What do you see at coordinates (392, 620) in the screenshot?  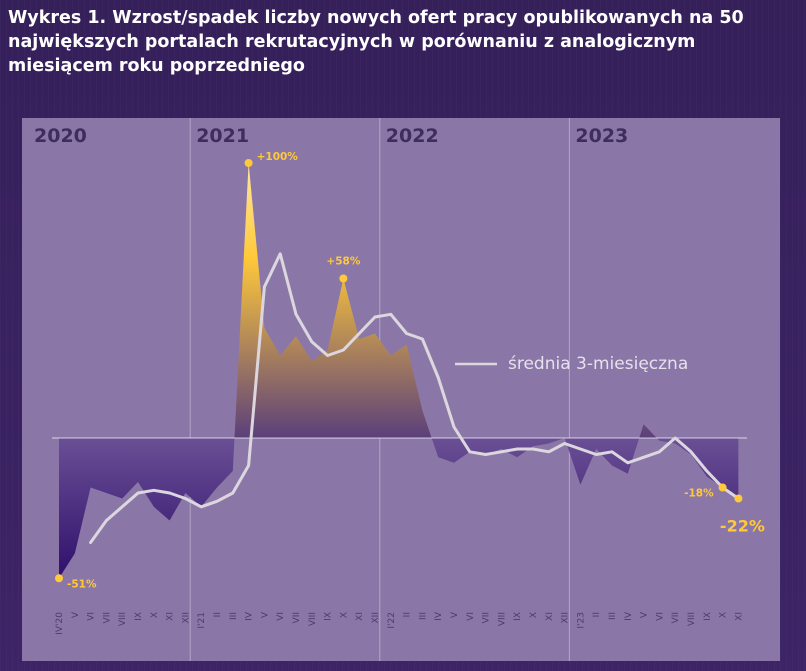 I see `x-tick-label: I'22` at bounding box center [392, 620].